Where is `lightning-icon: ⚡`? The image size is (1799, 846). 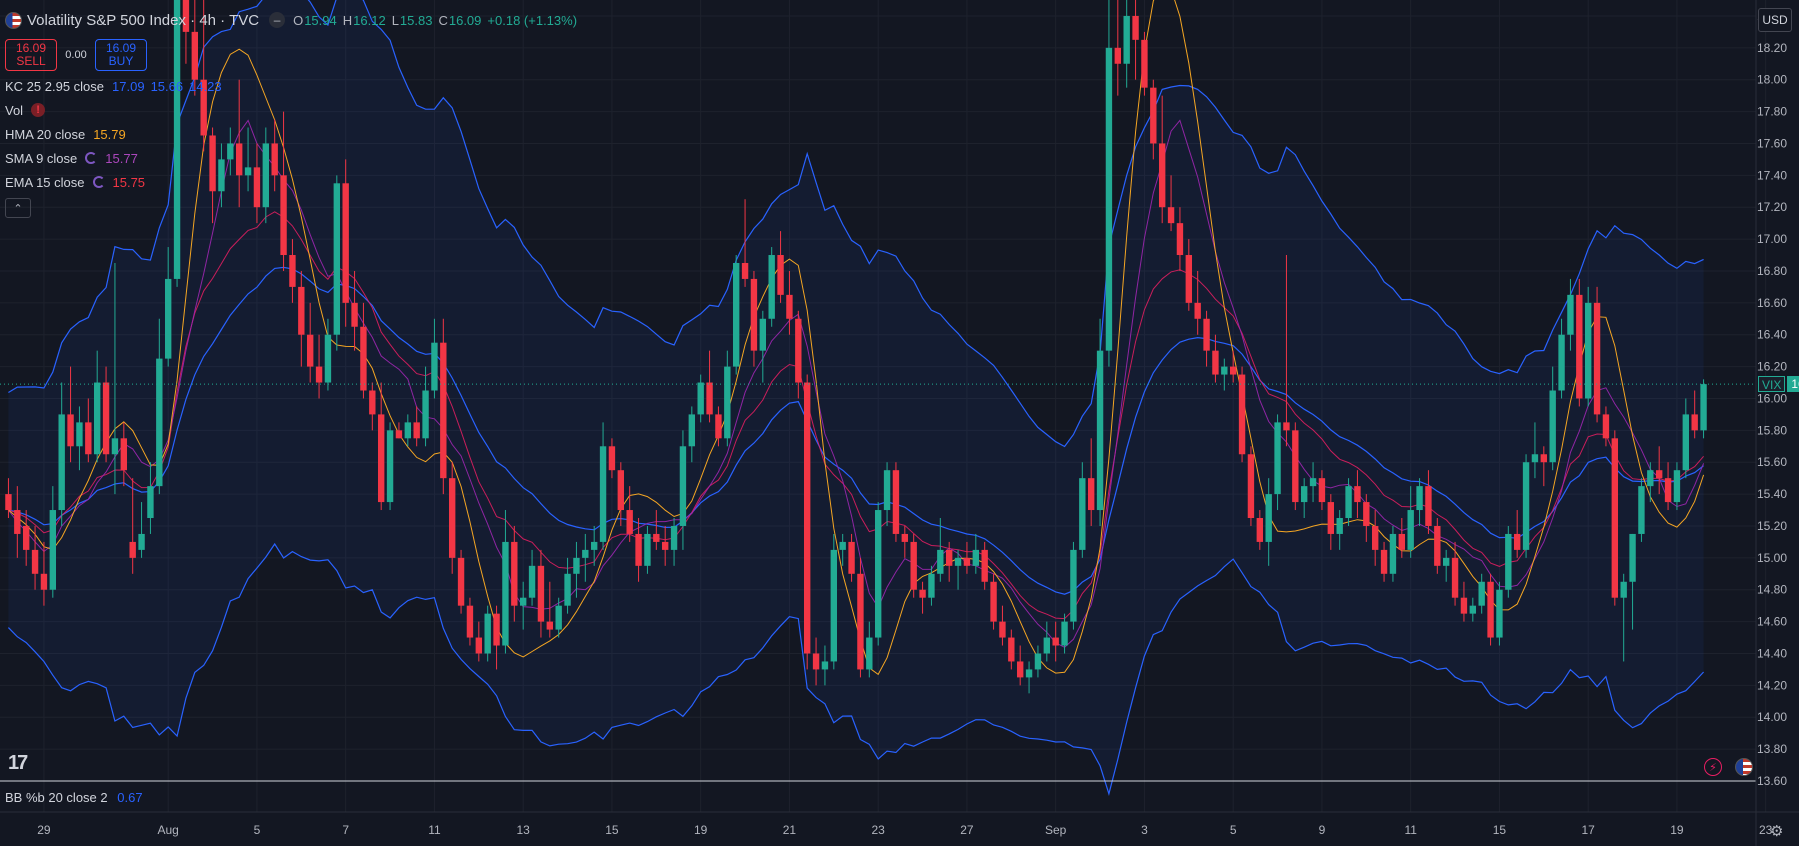
lightning-icon: ⚡ is located at coordinates (1713, 767).